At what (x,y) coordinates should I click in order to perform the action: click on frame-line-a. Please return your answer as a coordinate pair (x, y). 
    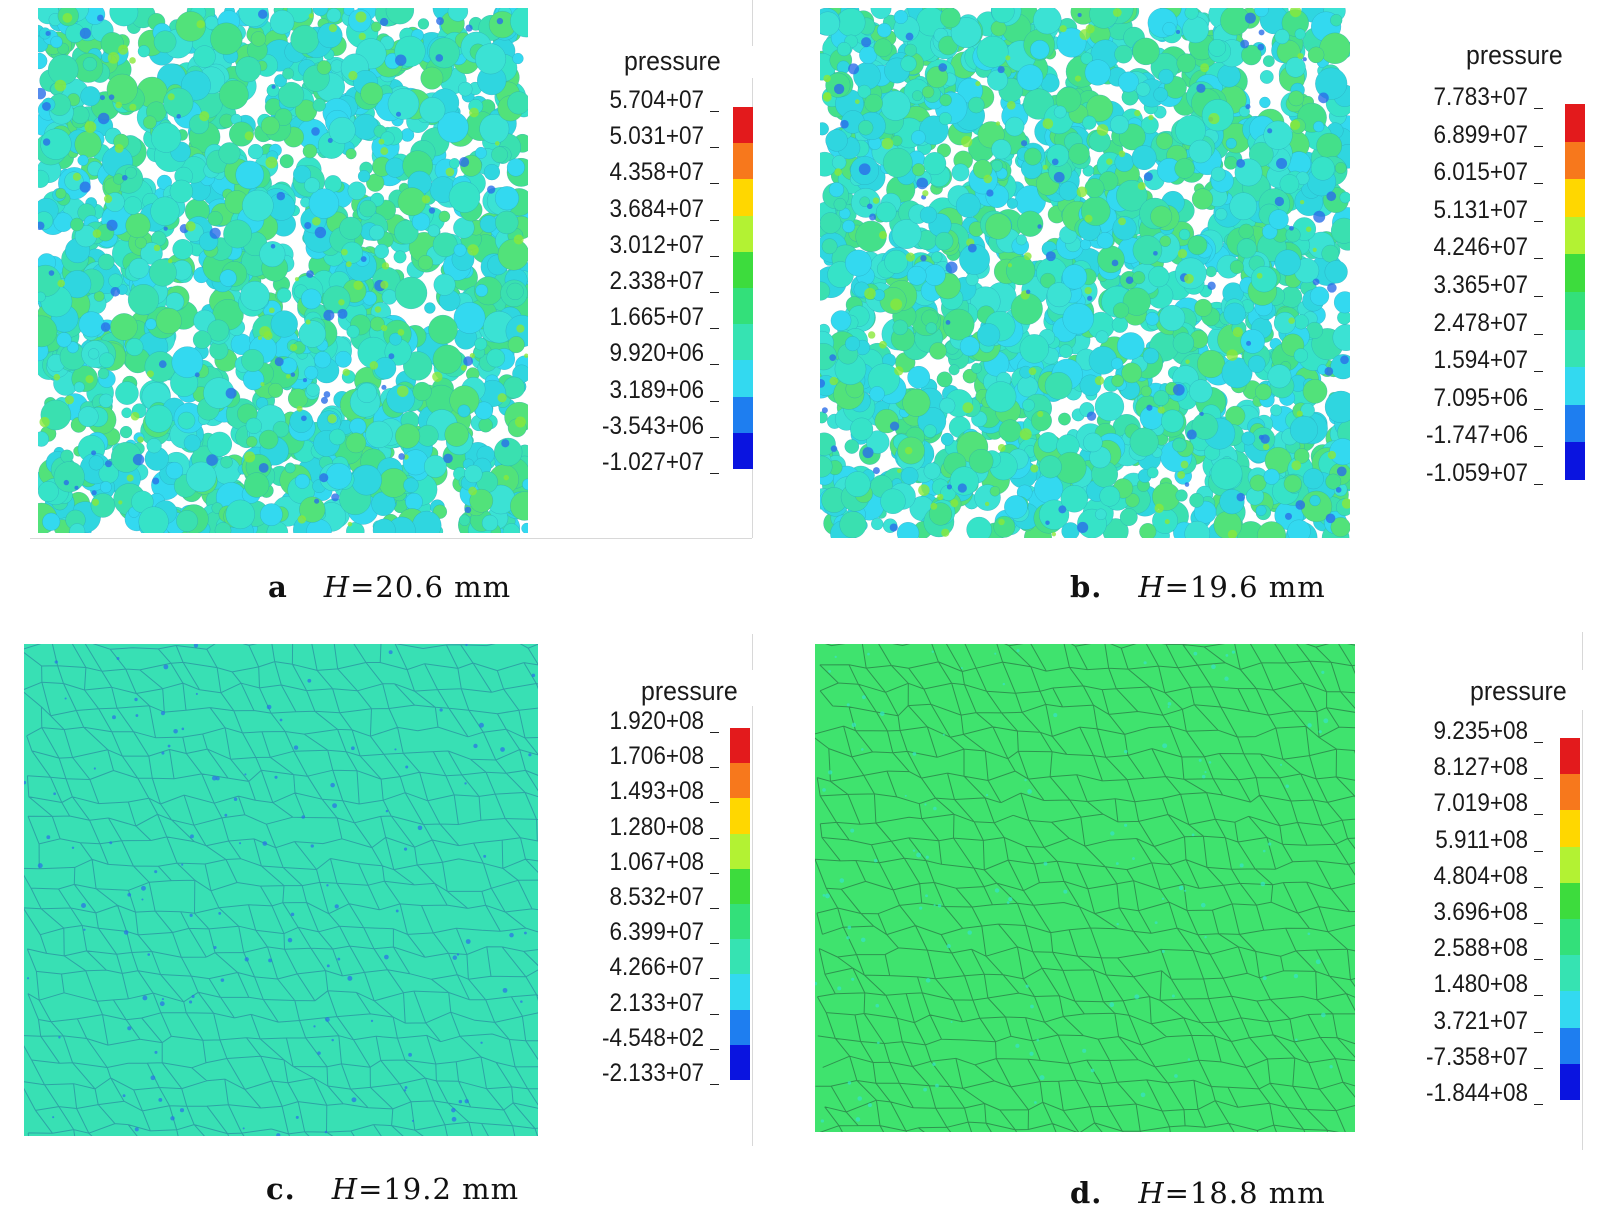
    Looking at the image, I should click on (391, 538).